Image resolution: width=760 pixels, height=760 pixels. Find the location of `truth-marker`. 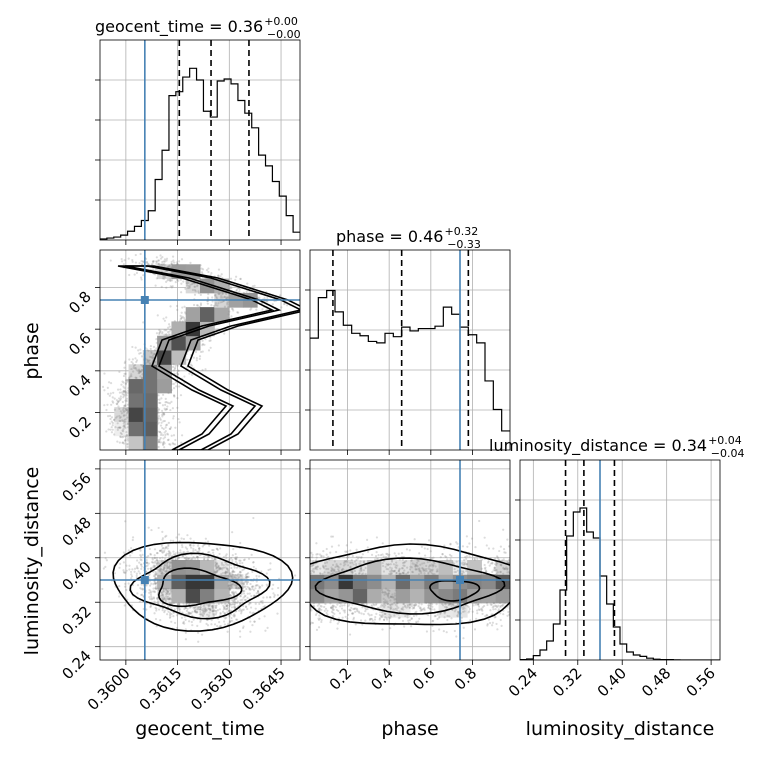

truth-marker is located at coordinates (460, 580).